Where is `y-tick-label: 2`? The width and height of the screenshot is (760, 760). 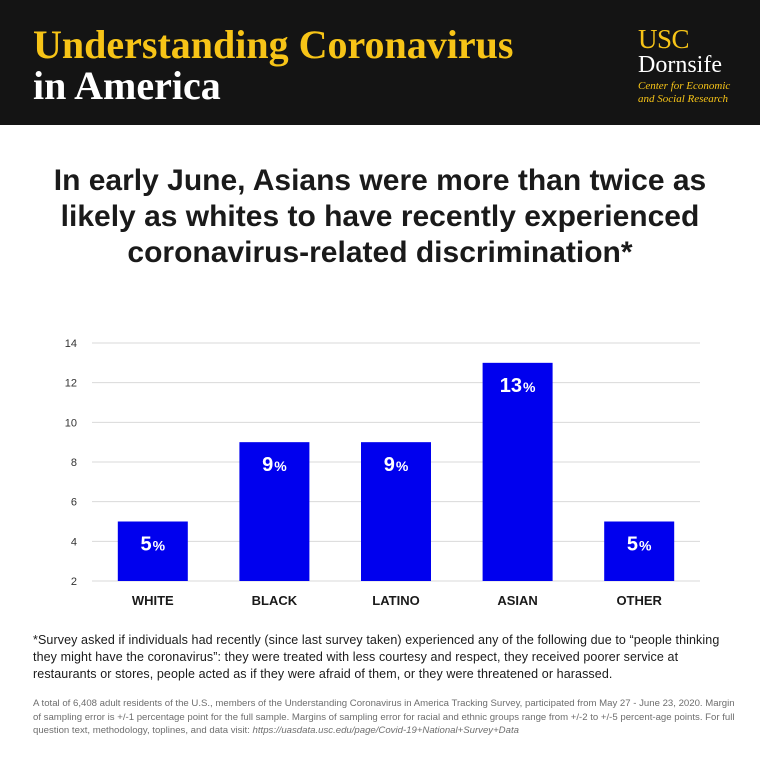 y-tick-label: 2 is located at coordinates (74, 582).